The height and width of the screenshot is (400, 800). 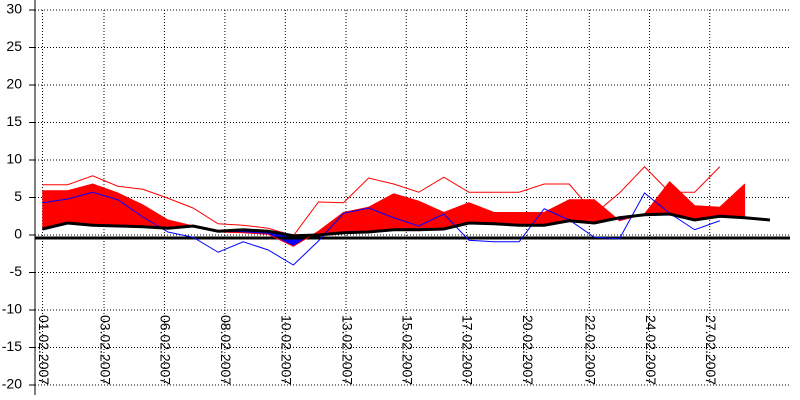 I want to click on x-tick-label: 20.02.2007, so click(x=528, y=350).